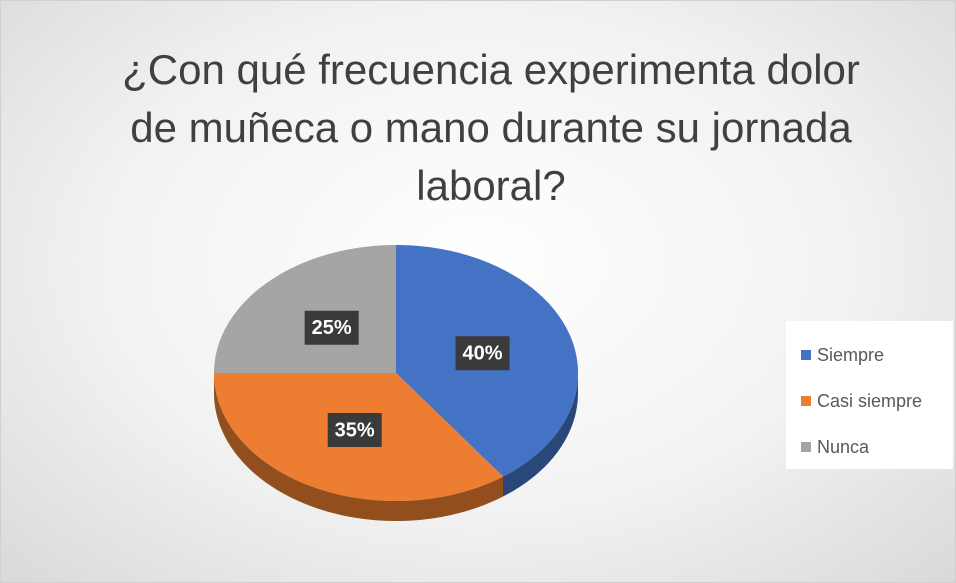 Image resolution: width=956 pixels, height=583 pixels. Describe the element at coordinates (305, 309) in the screenshot. I see `slice` at that location.